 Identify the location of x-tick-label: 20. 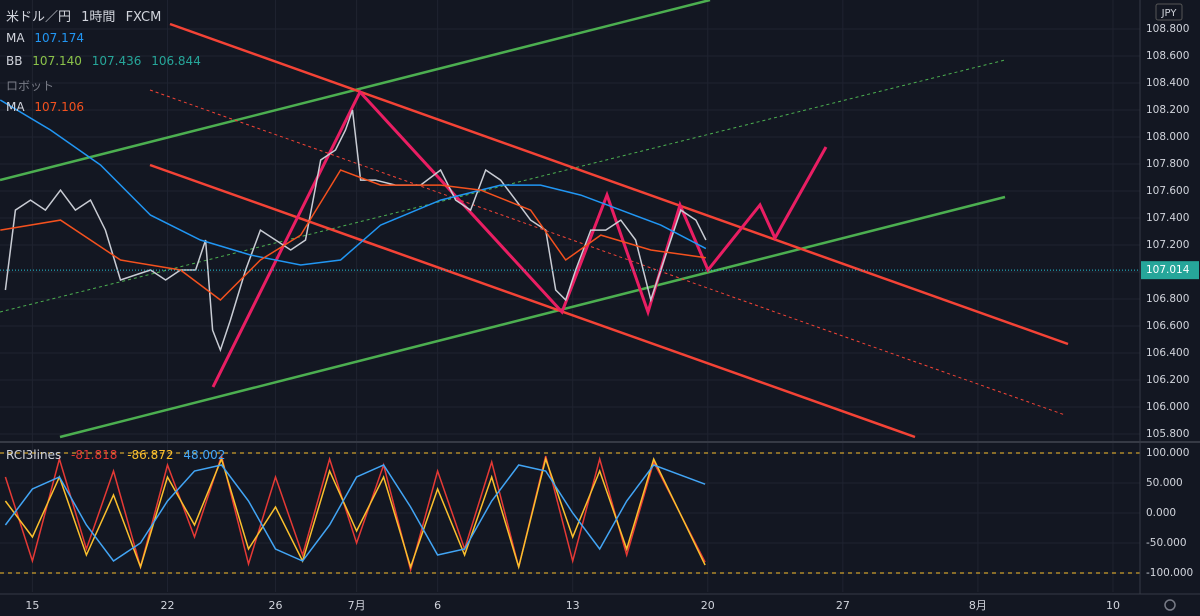
(708, 605).